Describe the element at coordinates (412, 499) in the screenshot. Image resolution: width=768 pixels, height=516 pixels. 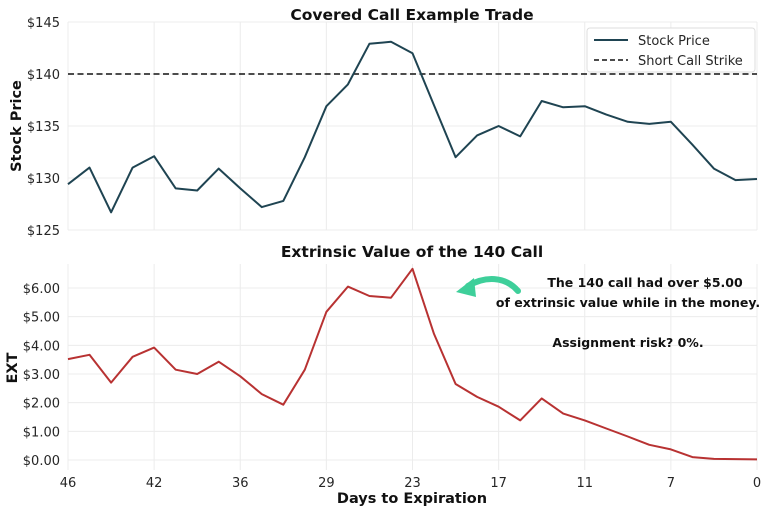
I see `x-axis-label: Days to Expiration` at that location.